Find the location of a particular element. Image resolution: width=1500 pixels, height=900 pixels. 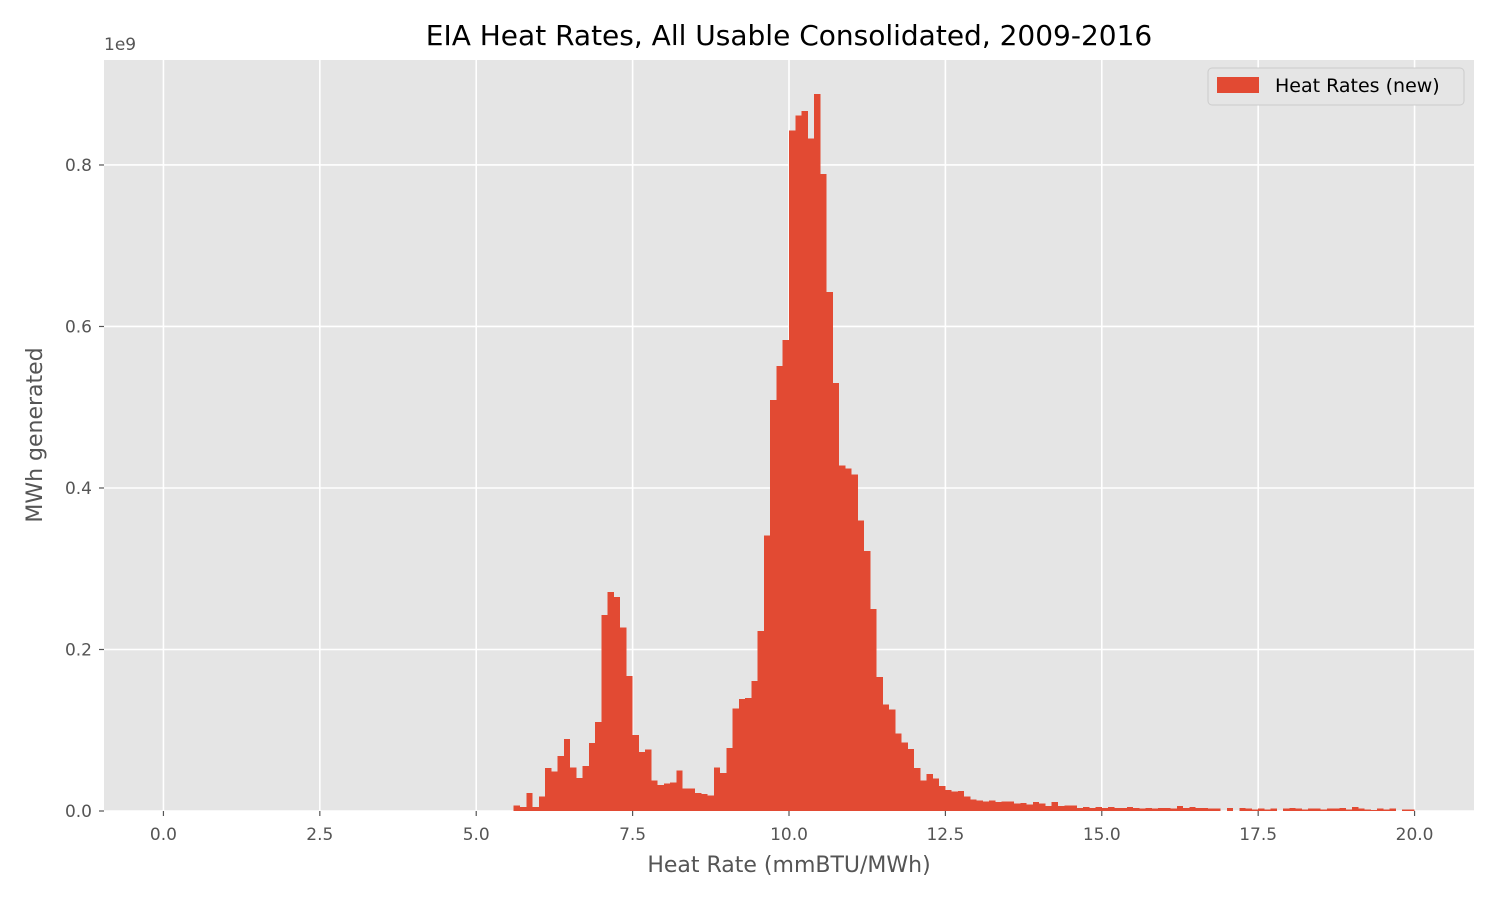

x-tick-label: 12.5 is located at coordinates (945, 835).